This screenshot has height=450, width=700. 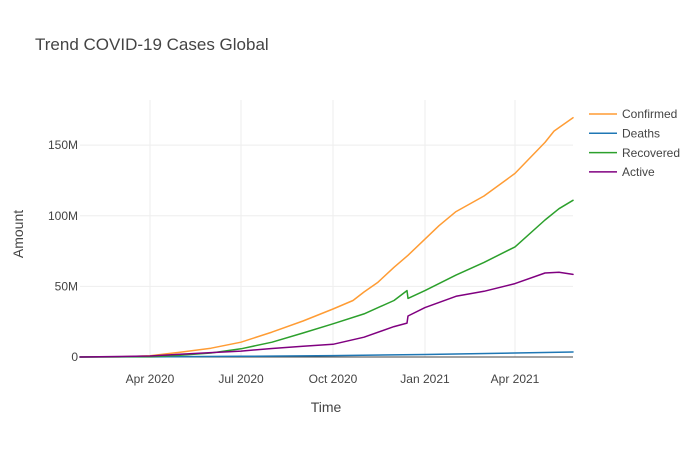 I want to click on x-tick-label: Oct 2020, so click(x=333, y=379).